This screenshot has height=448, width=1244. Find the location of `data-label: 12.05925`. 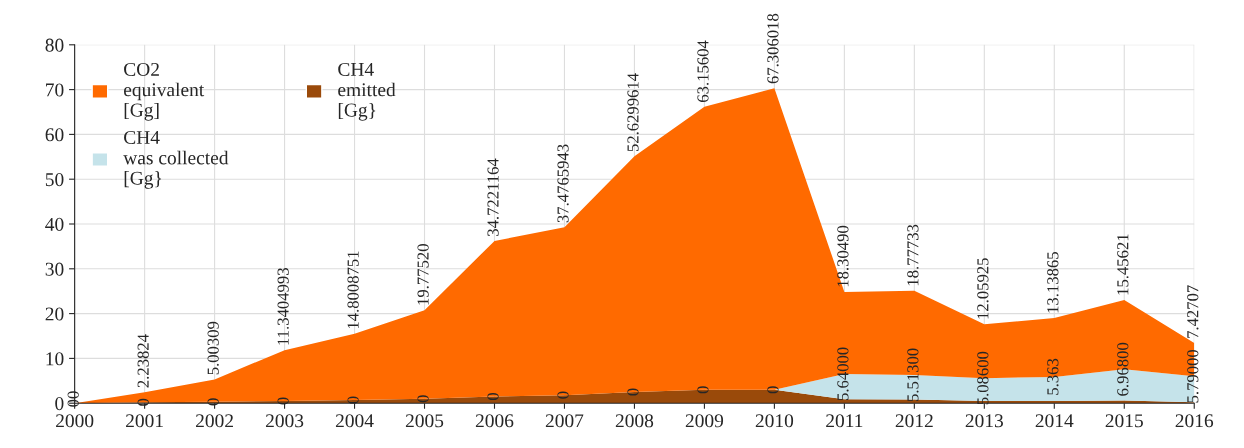

data-label: 12.05925 is located at coordinates (983, 288).